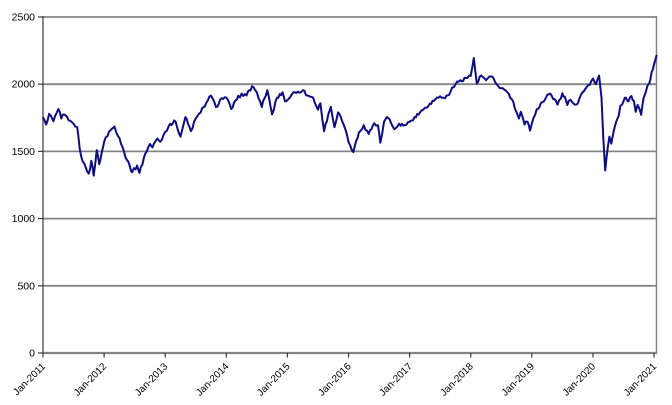 The height and width of the screenshot is (405, 672). What do you see at coordinates (396, 380) in the screenshot?
I see `x-tick-label: Jan-2017` at bounding box center [396, 380].